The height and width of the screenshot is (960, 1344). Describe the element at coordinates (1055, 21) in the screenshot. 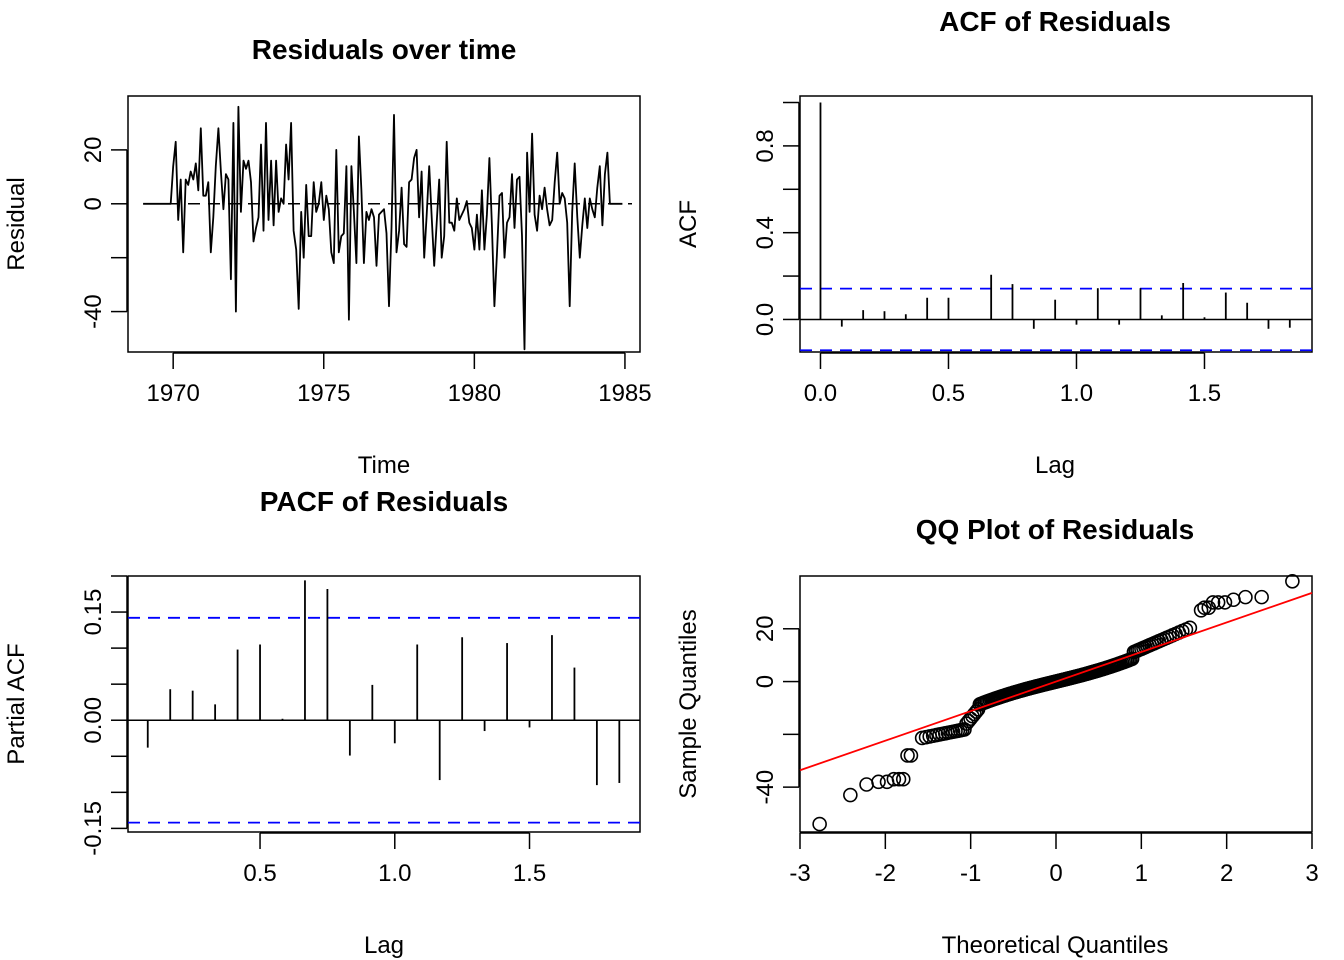

I see `chart-title: ACF of Residuals` at that location.